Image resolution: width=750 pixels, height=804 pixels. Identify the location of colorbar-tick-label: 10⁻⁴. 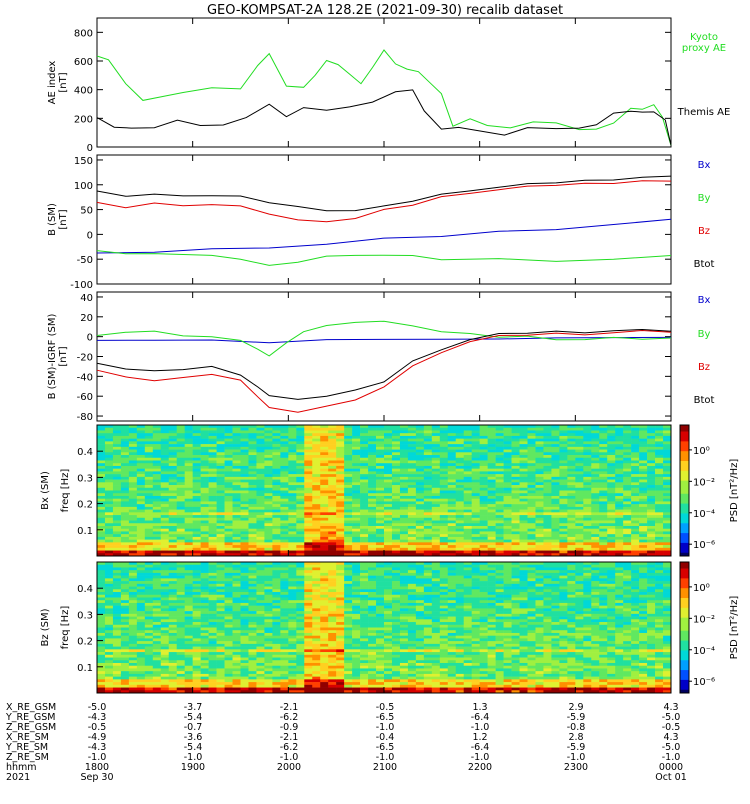
(704, 514).